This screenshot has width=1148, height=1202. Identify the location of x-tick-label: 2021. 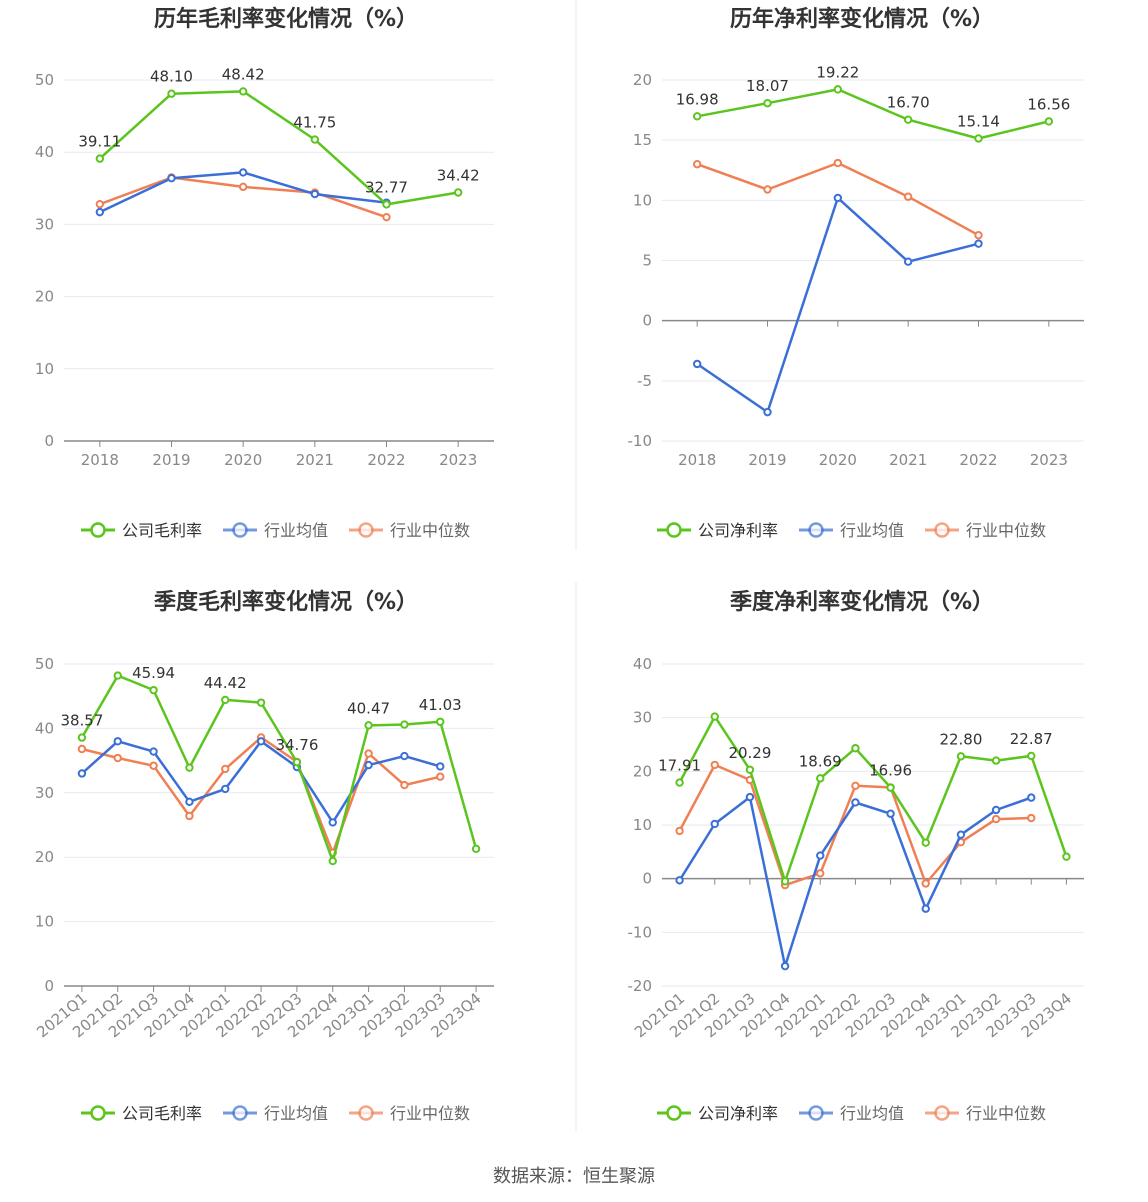
(908, 460).